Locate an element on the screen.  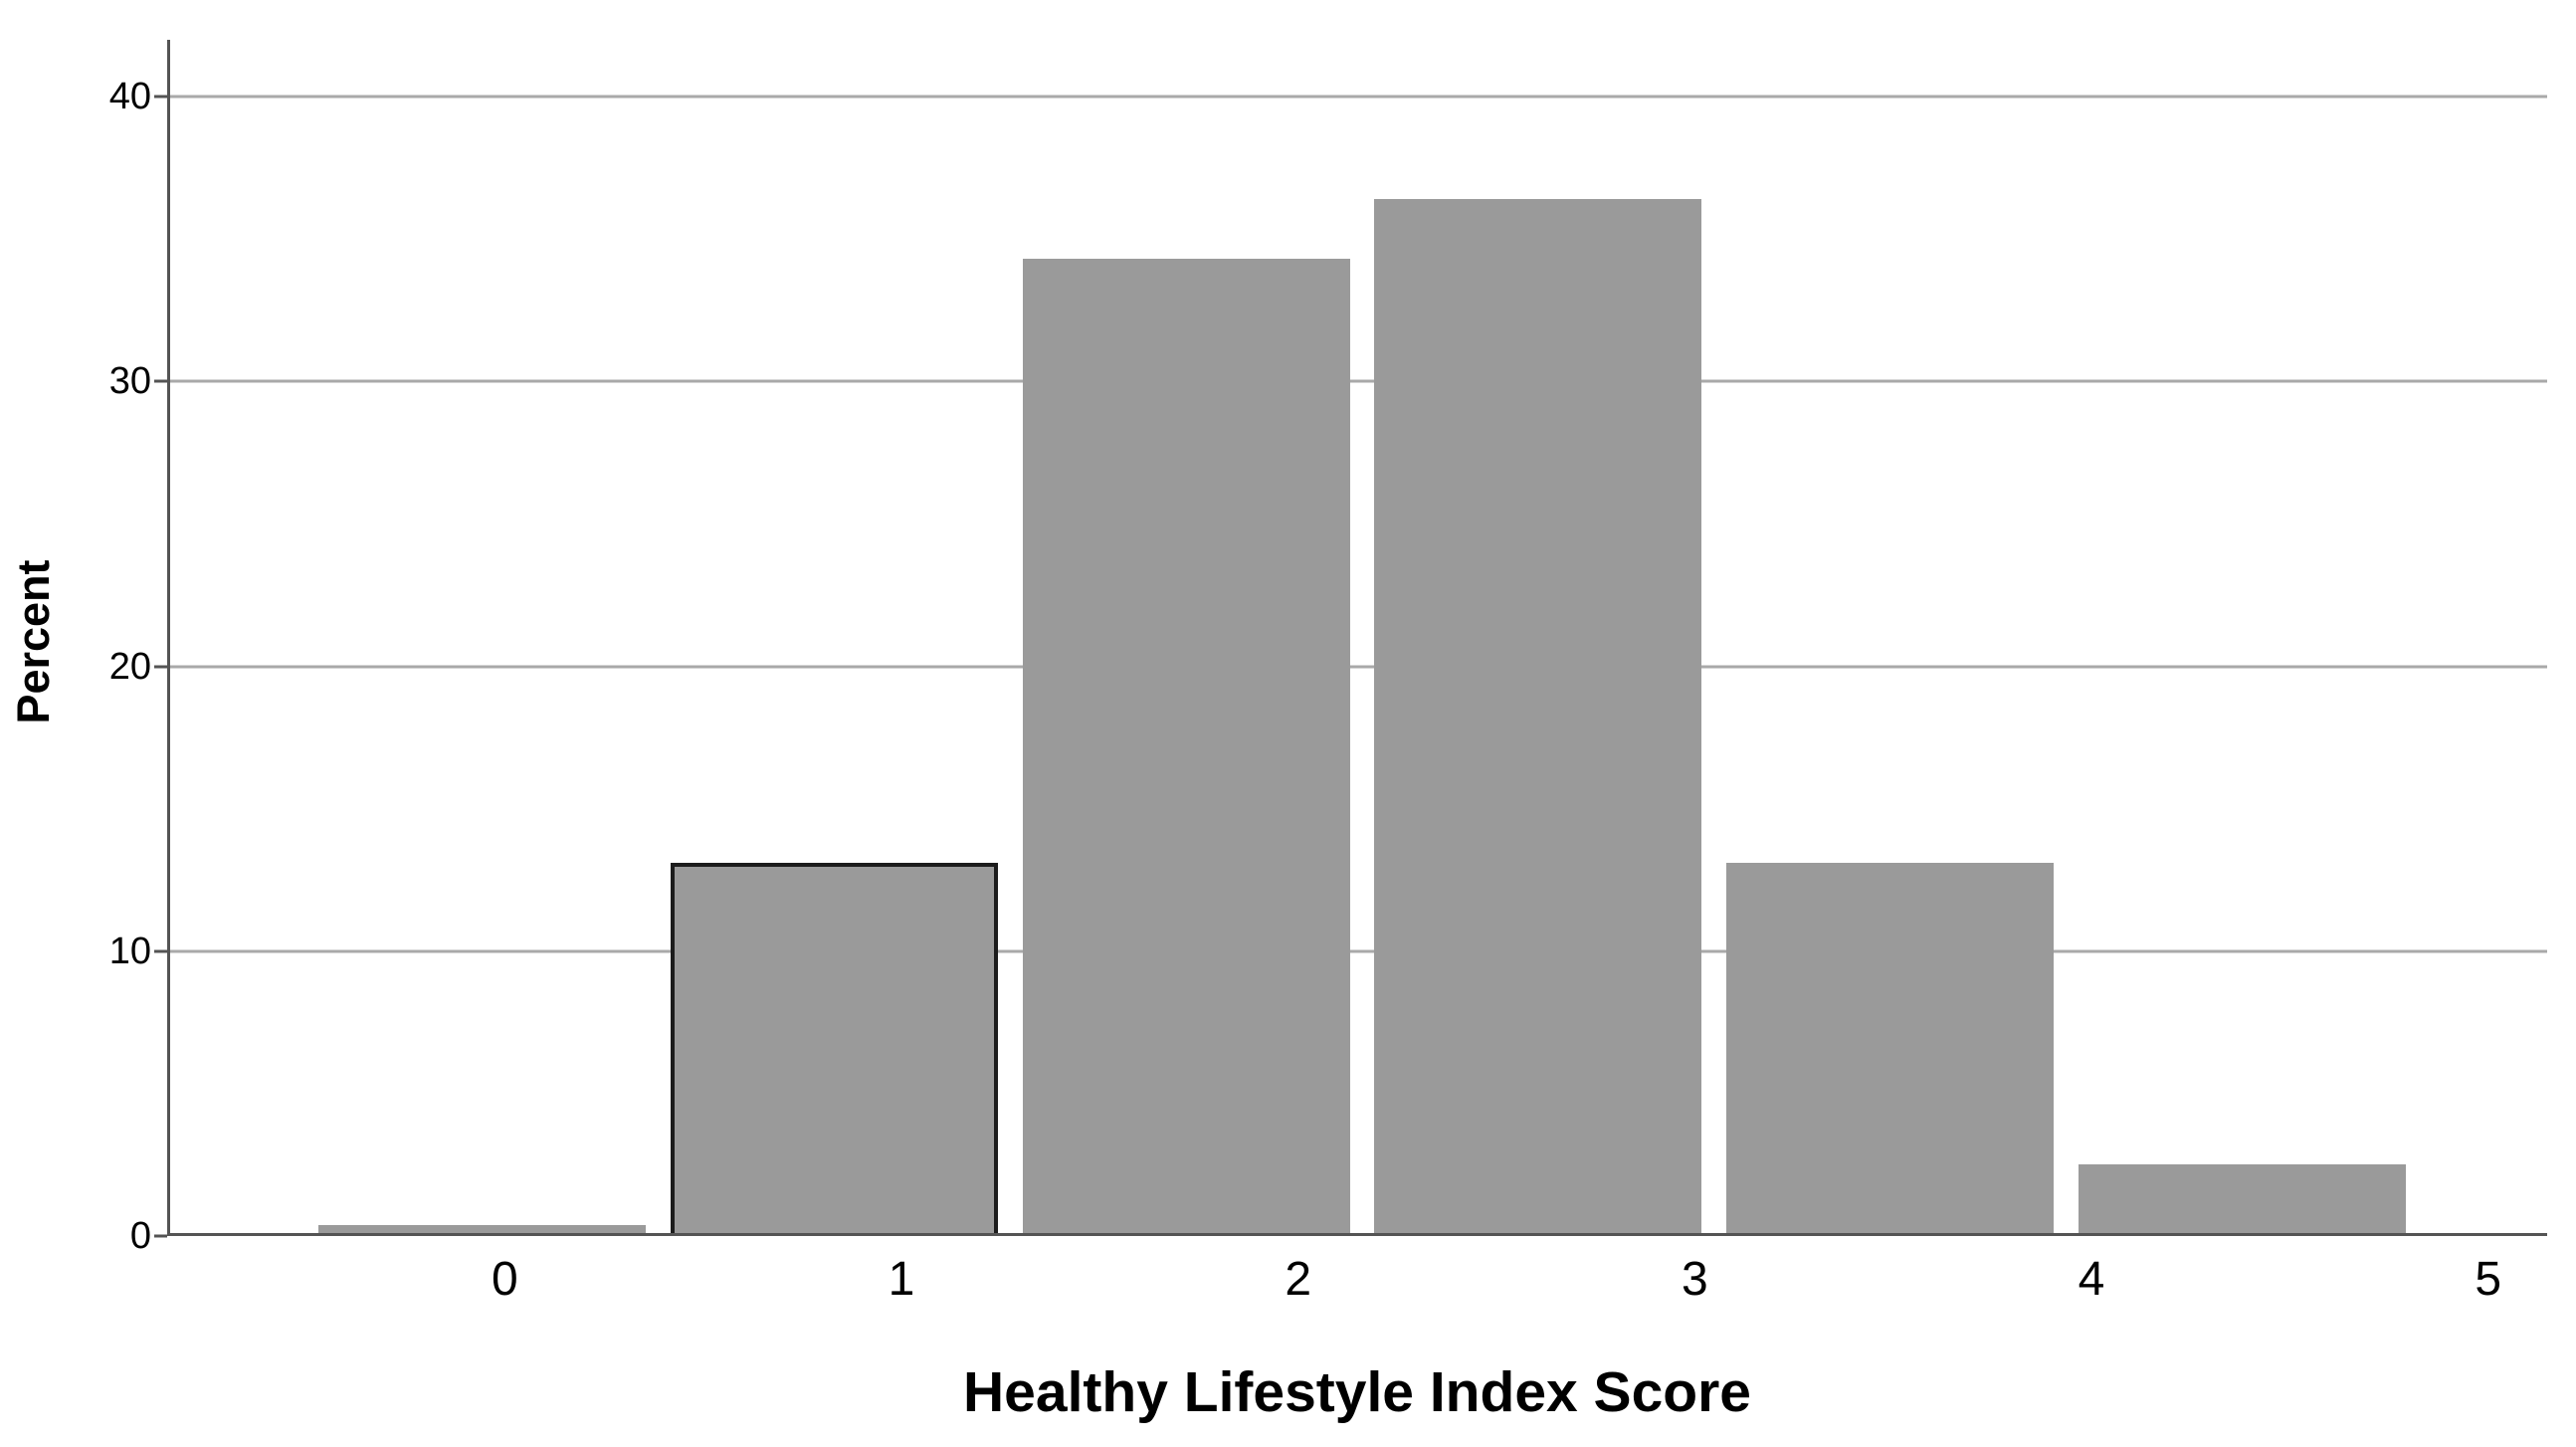
y-axis-title: Percent is located at coordinates (33, 641).